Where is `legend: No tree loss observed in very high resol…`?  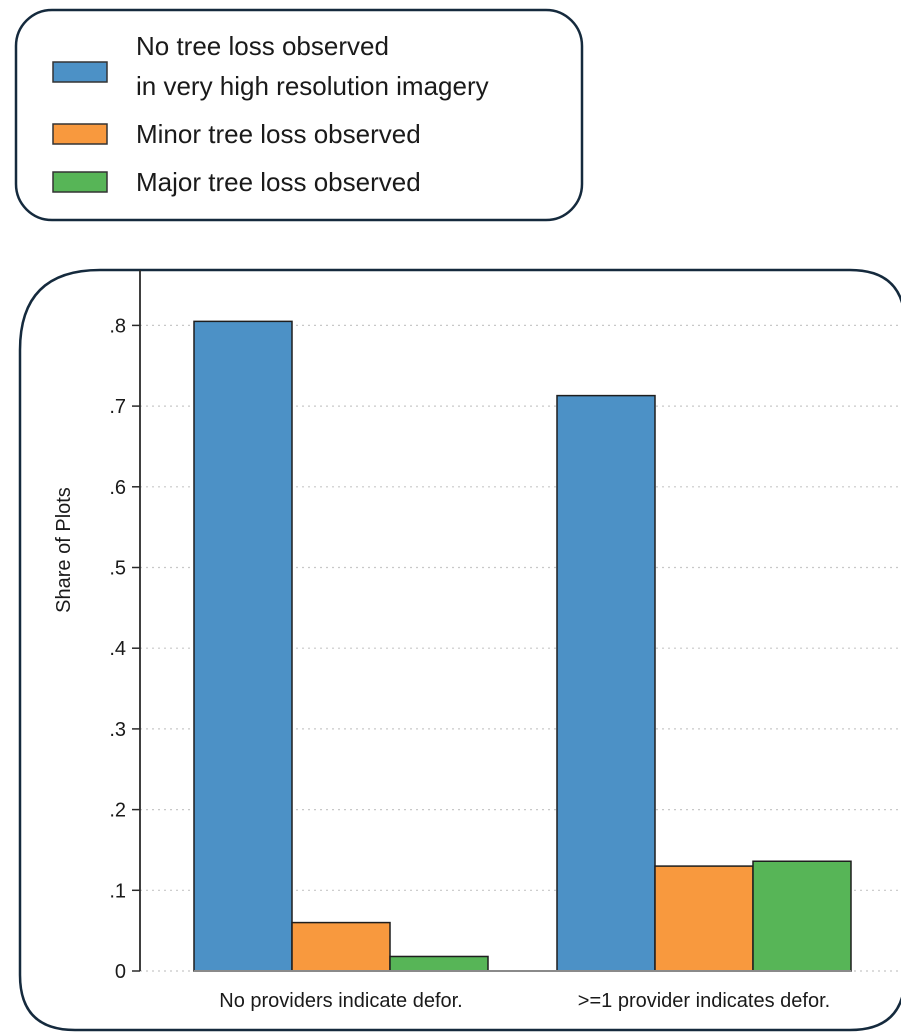 legend: No tree loss observed in very high resol… is located at coordinates (299, 115).